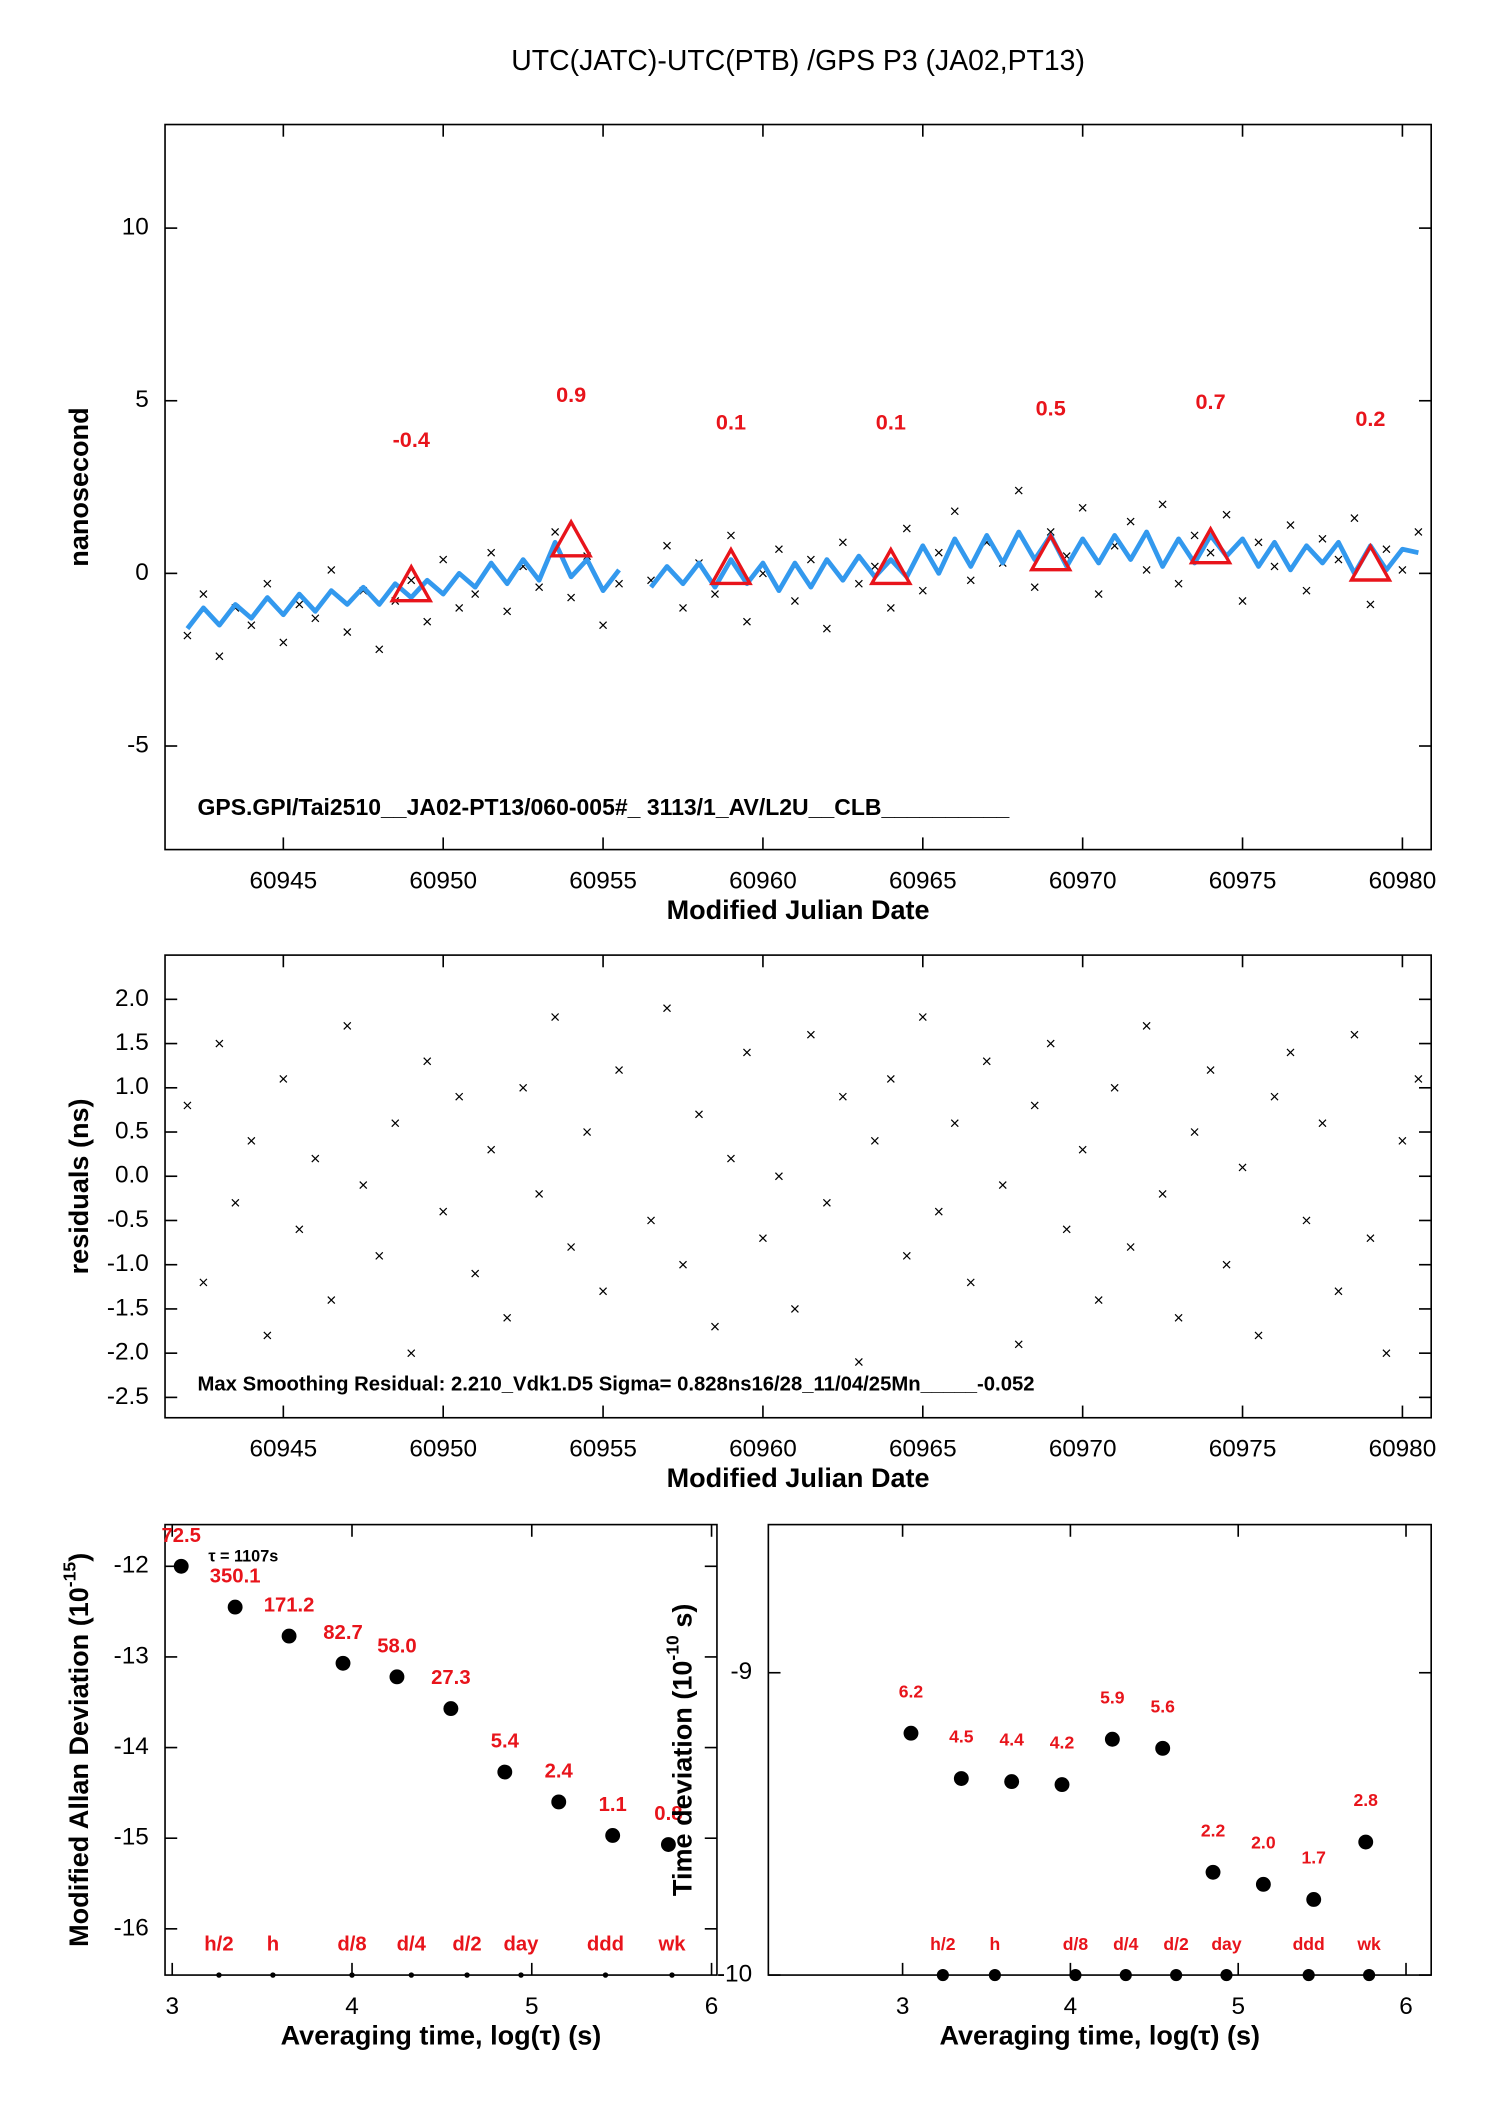  I want to click on y-axis-label-sup: -15, so click(69, 1575).